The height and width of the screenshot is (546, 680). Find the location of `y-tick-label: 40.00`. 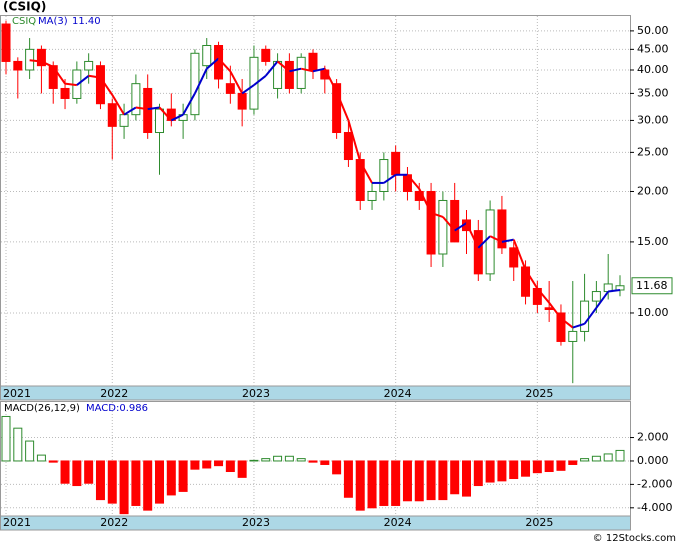

y-tick-label: 40.00 is located at coordinates (653, 69).